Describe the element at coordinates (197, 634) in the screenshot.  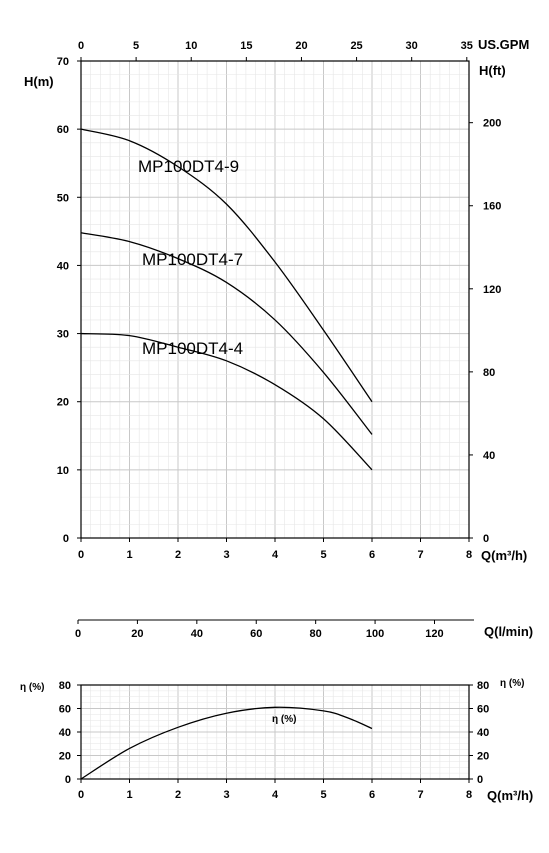
I see `lpm-tick-label: 40` at that location.